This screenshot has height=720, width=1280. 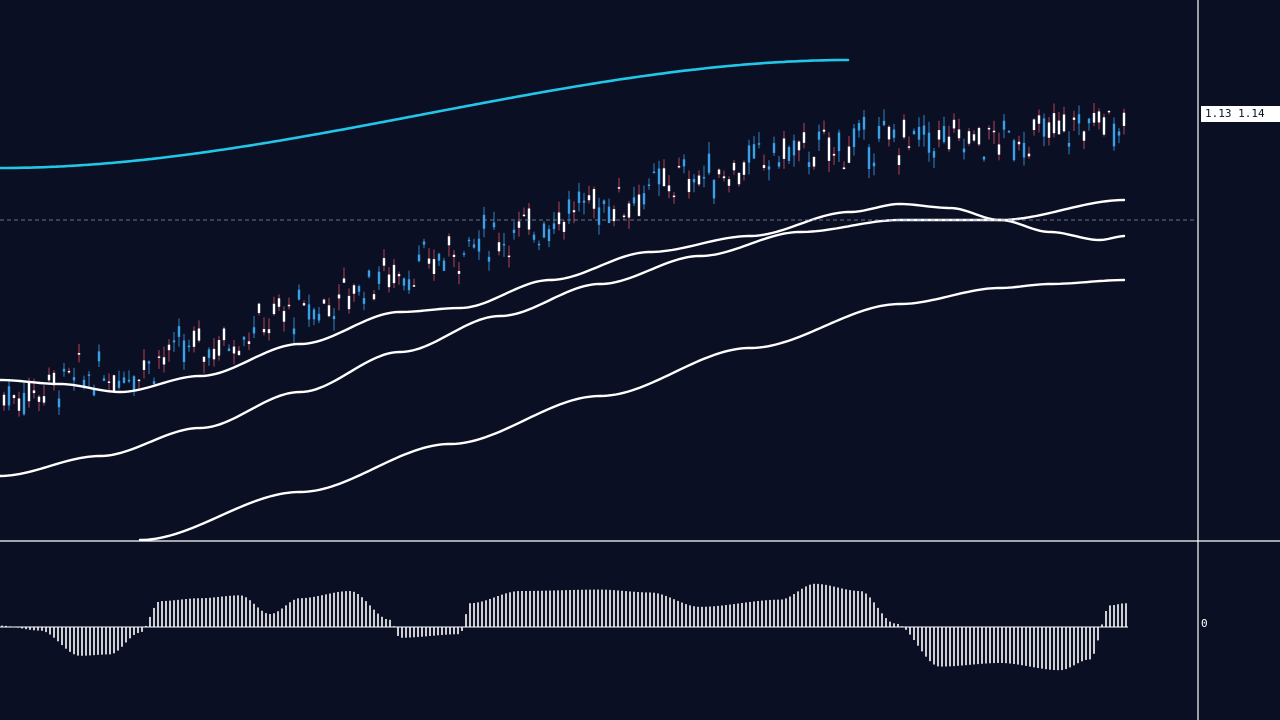 I want to click on upper-trend-line, so click(x=425, y=114).